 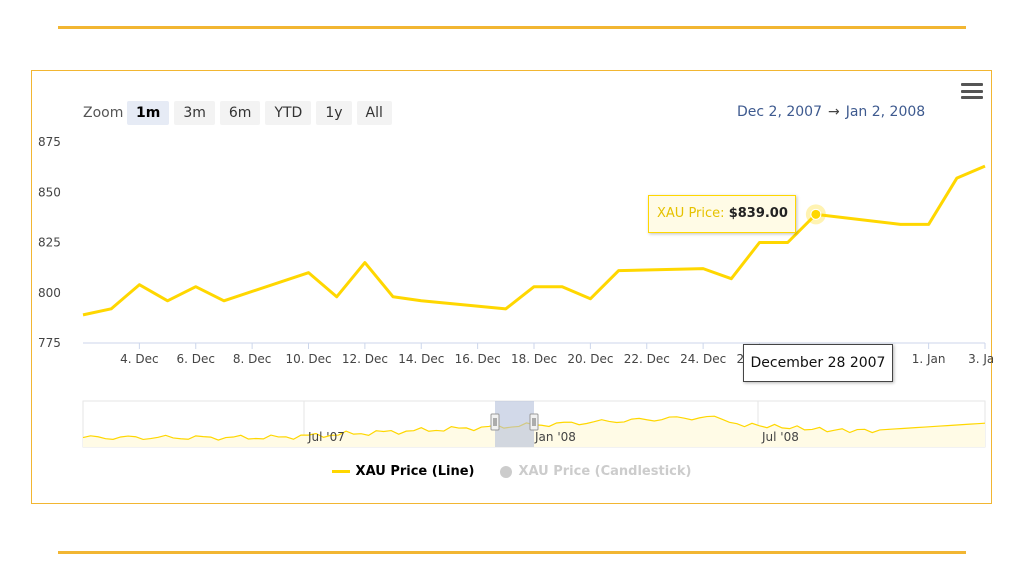 What do you see at coordinates (647, 359) in the screenshot?
I see `x-tick-label: 22. Dec` at bounding box center [647, 359].